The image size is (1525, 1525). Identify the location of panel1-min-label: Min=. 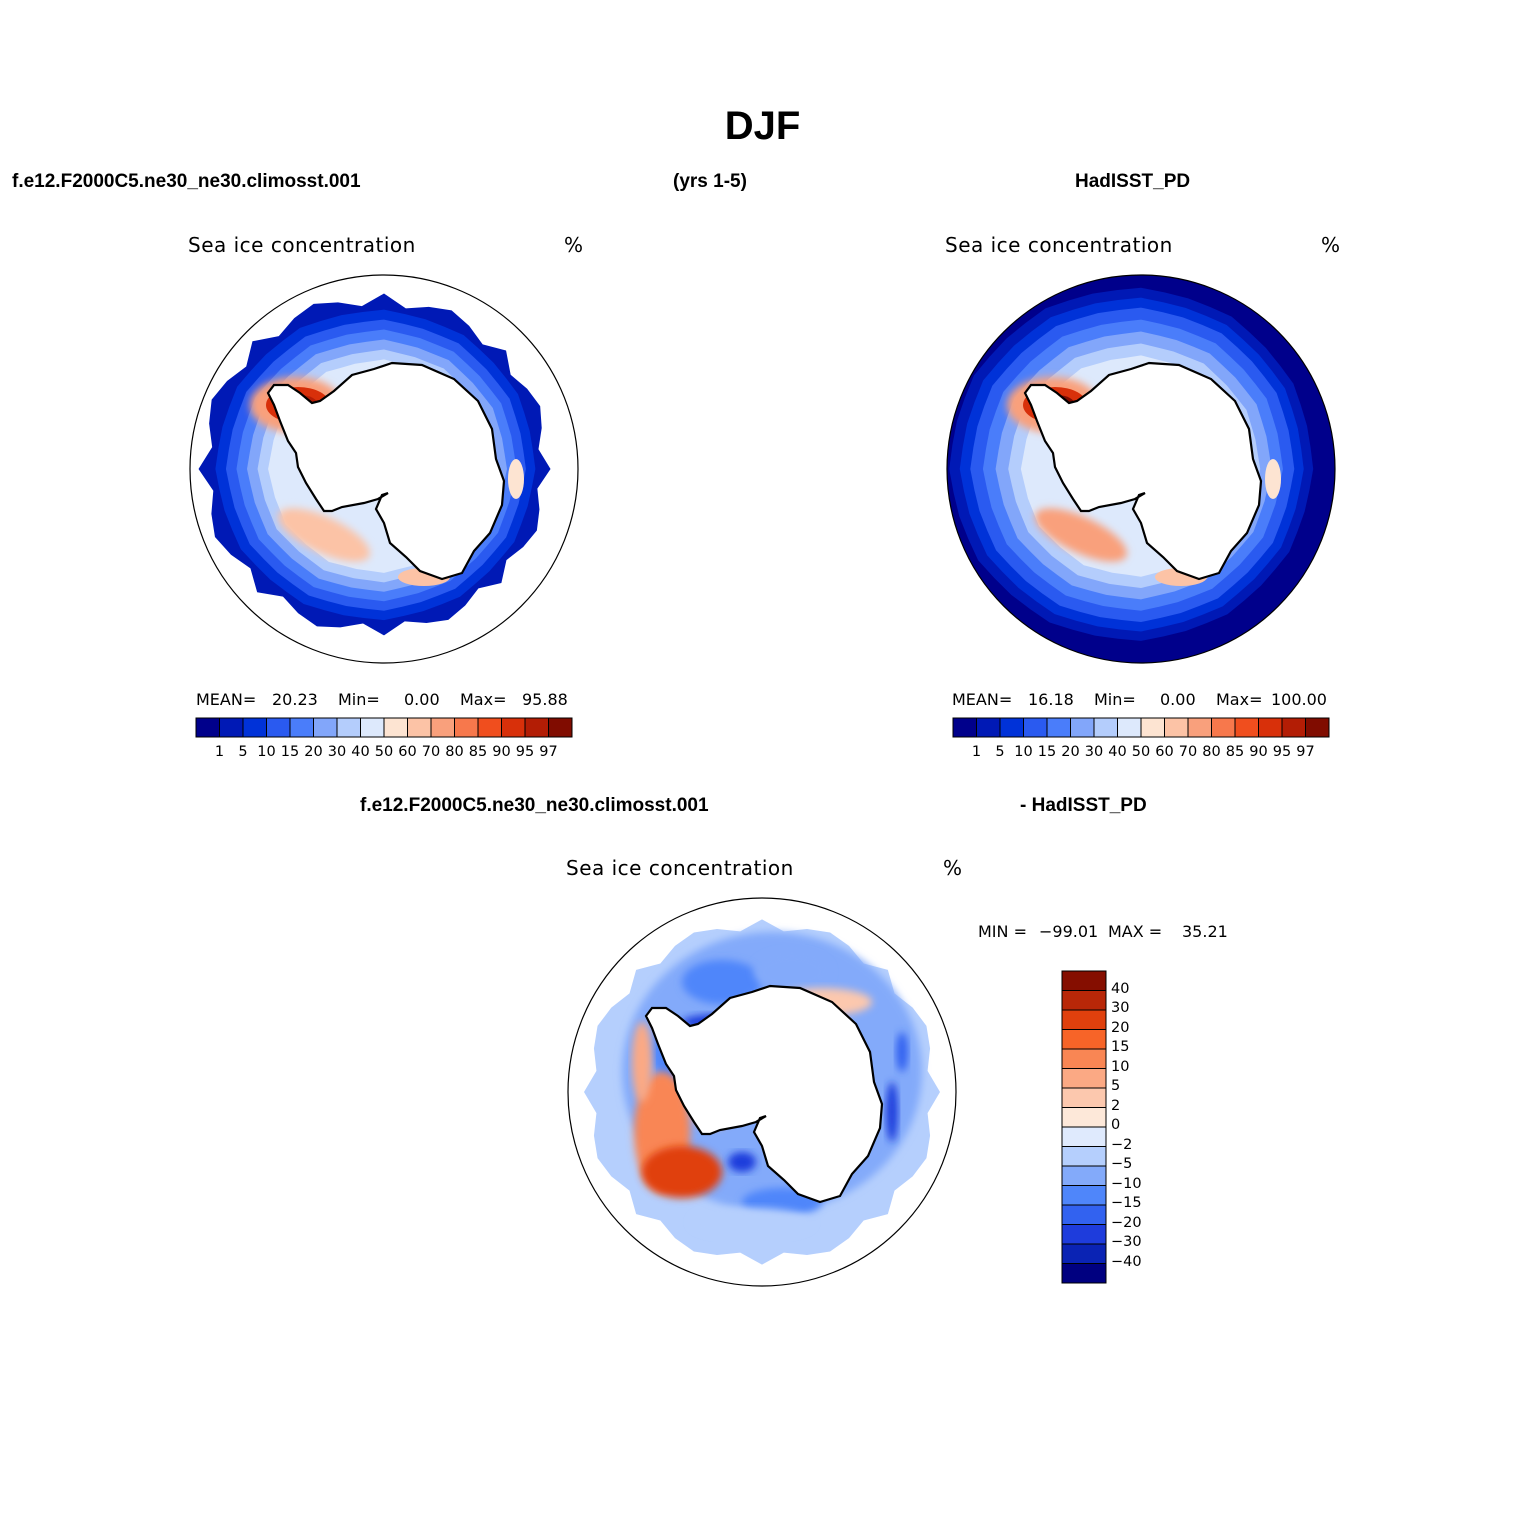
(359, 699).